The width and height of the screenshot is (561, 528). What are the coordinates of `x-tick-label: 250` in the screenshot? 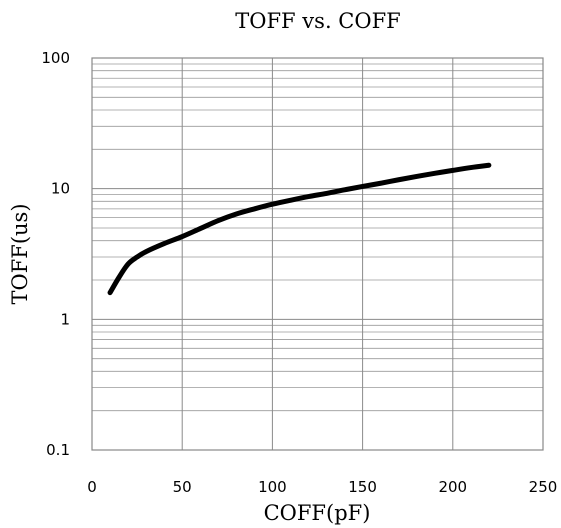 It's located at (543, 487).